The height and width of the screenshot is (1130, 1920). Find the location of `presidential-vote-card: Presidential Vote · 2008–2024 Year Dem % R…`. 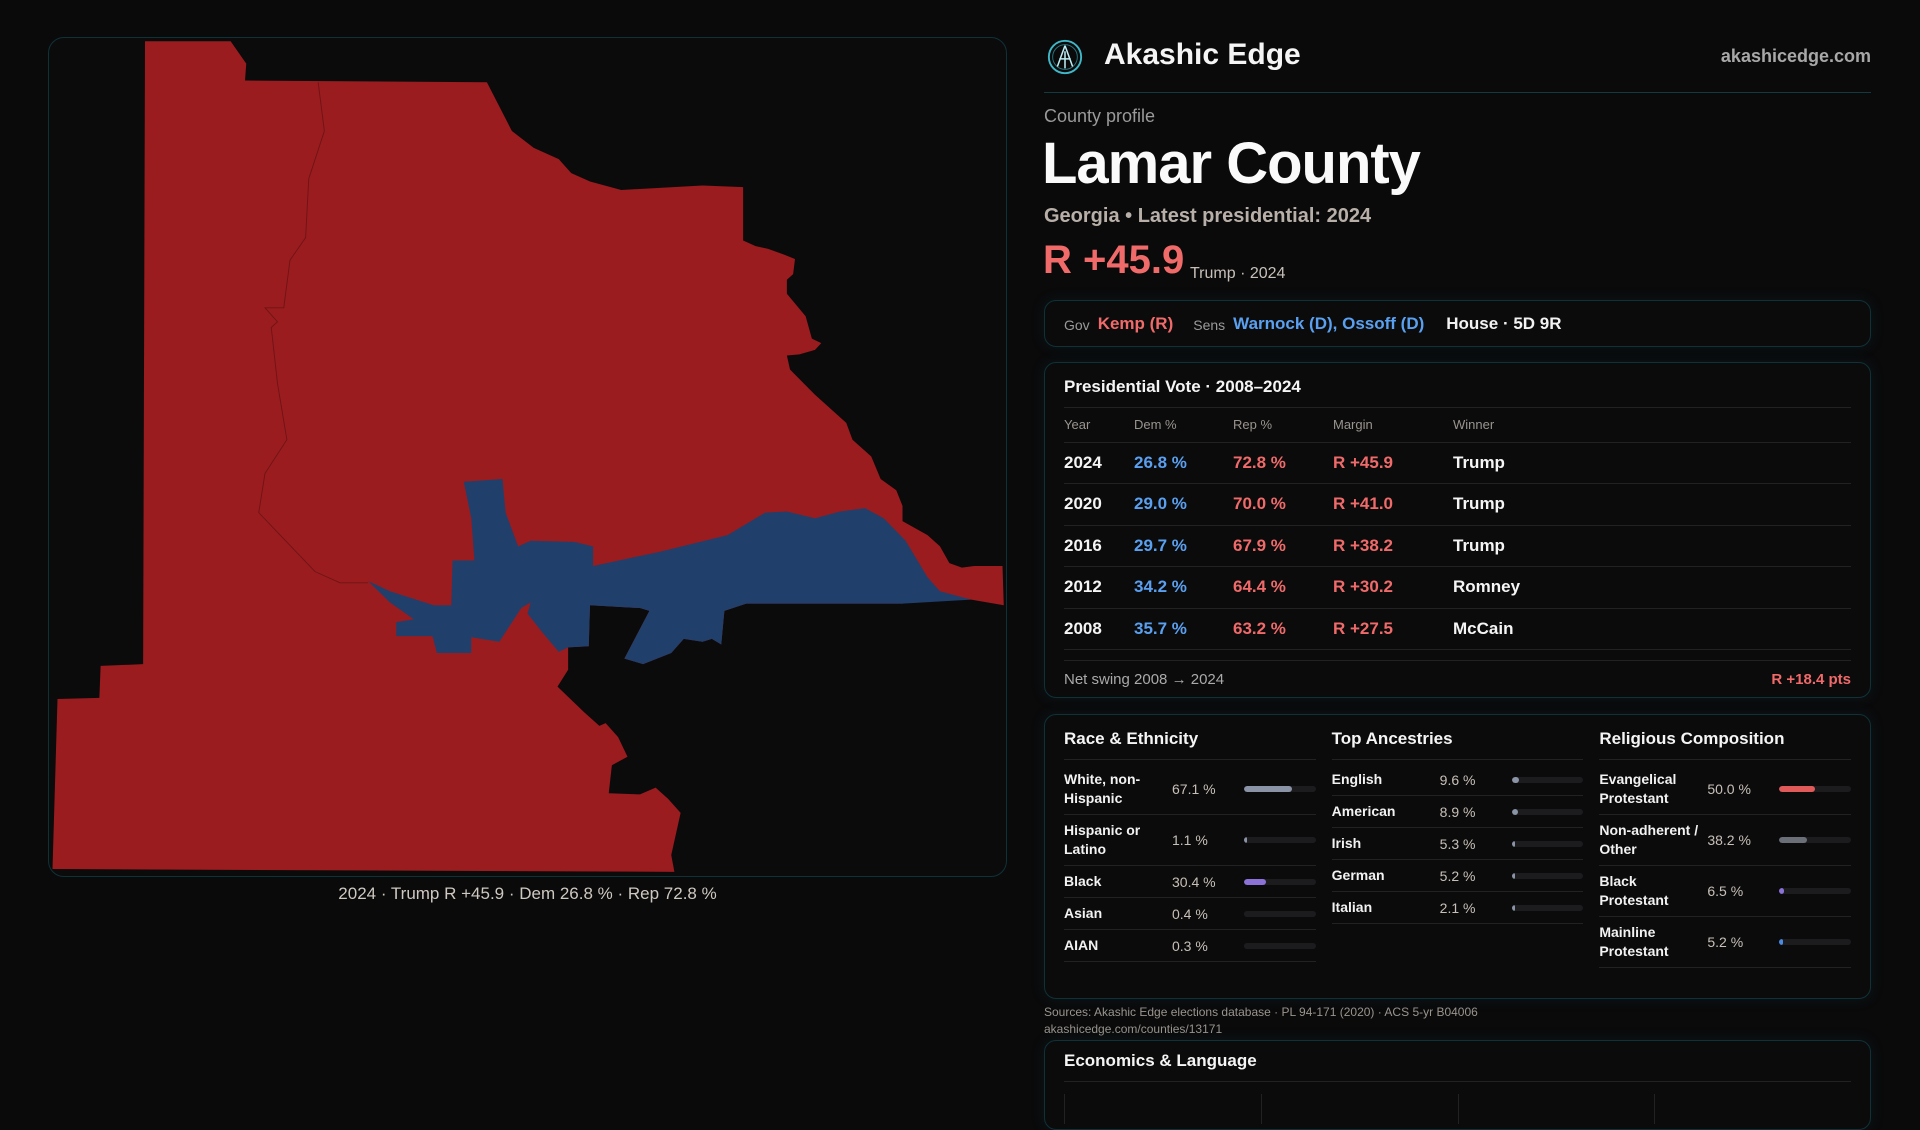

presidential-vote-card: Presidential Vote · 2008–2024 Year Dem % R… is located at coordinates (1457, 530).